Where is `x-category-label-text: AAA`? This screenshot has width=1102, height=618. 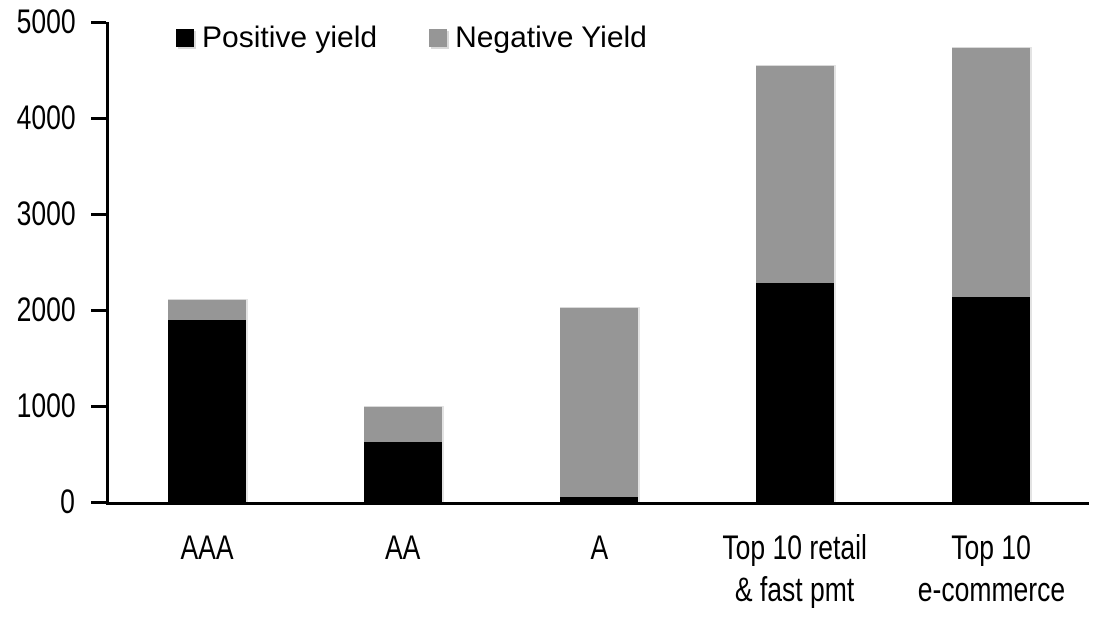
x-category-label-text: AAA is located at coordinates (207, 548).